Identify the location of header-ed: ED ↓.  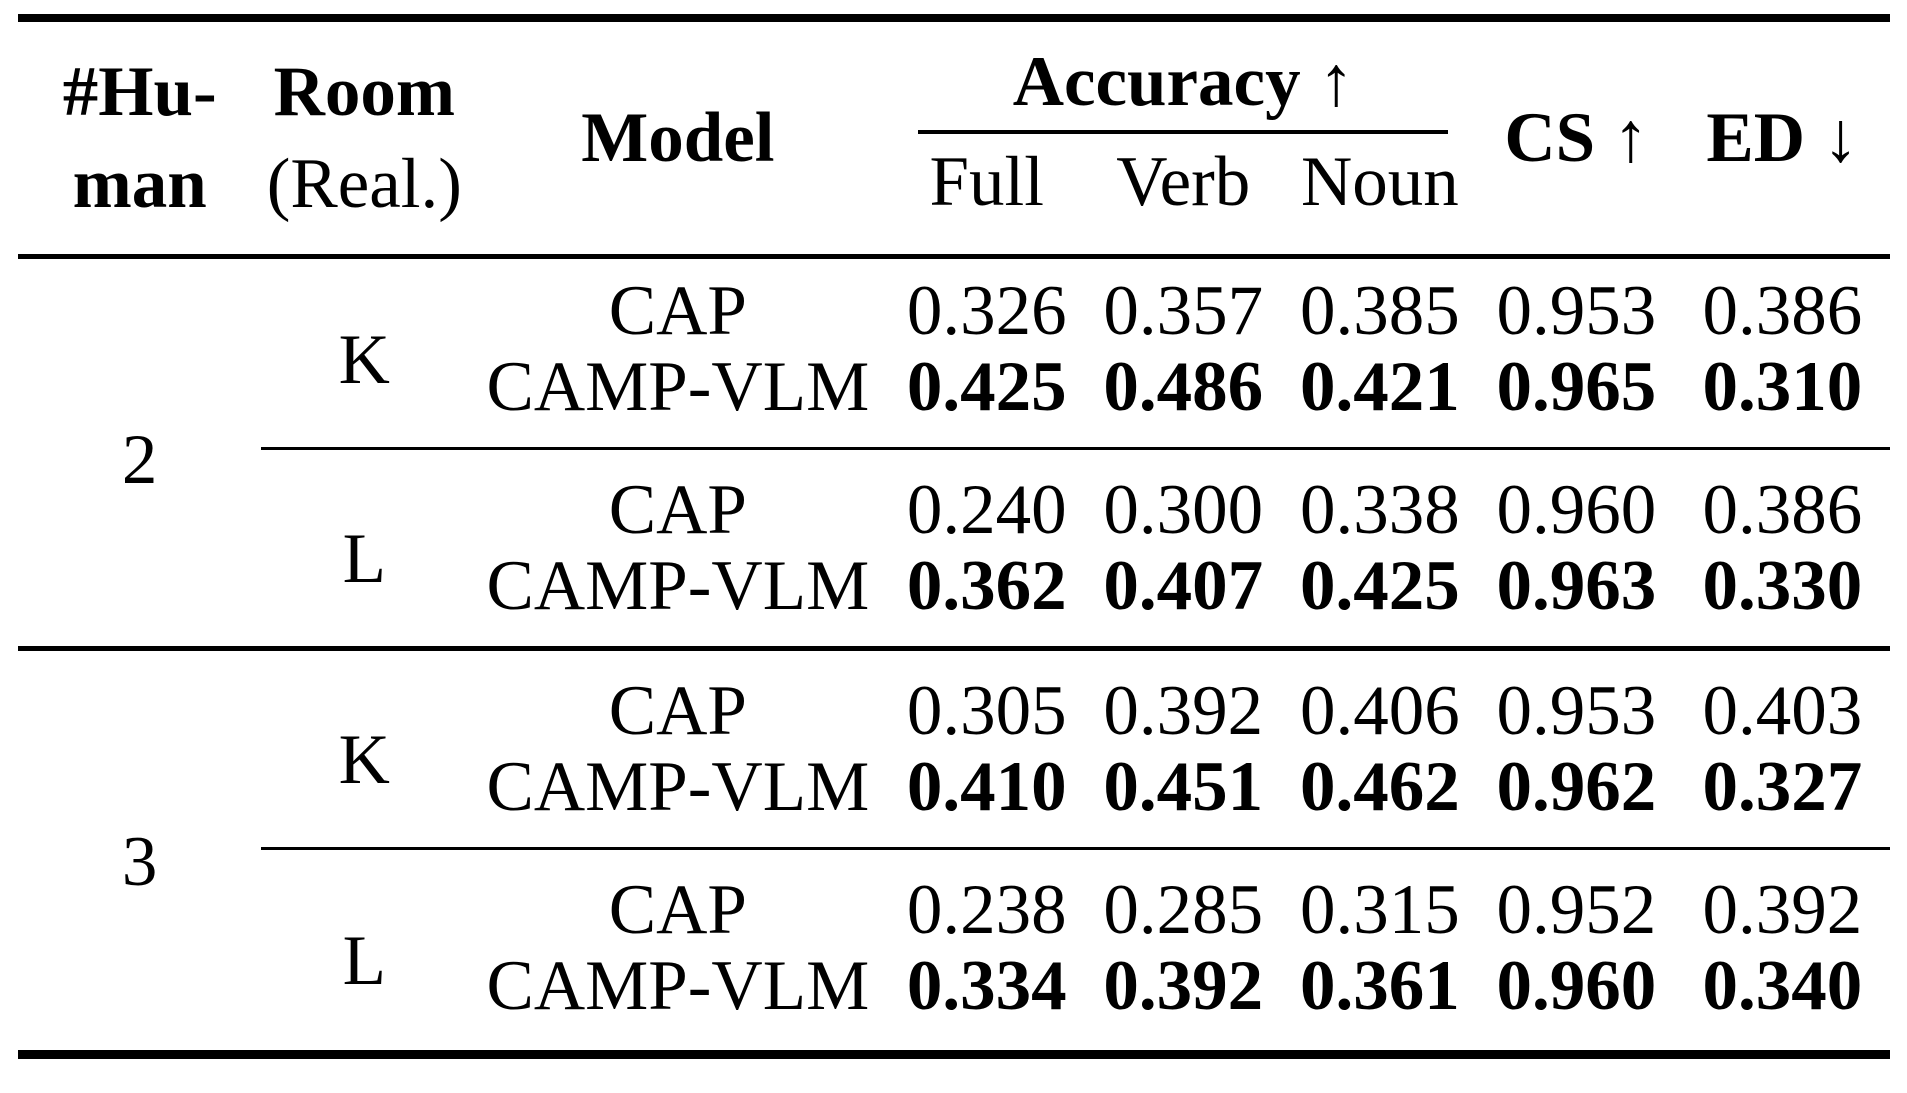
(1782, 138).